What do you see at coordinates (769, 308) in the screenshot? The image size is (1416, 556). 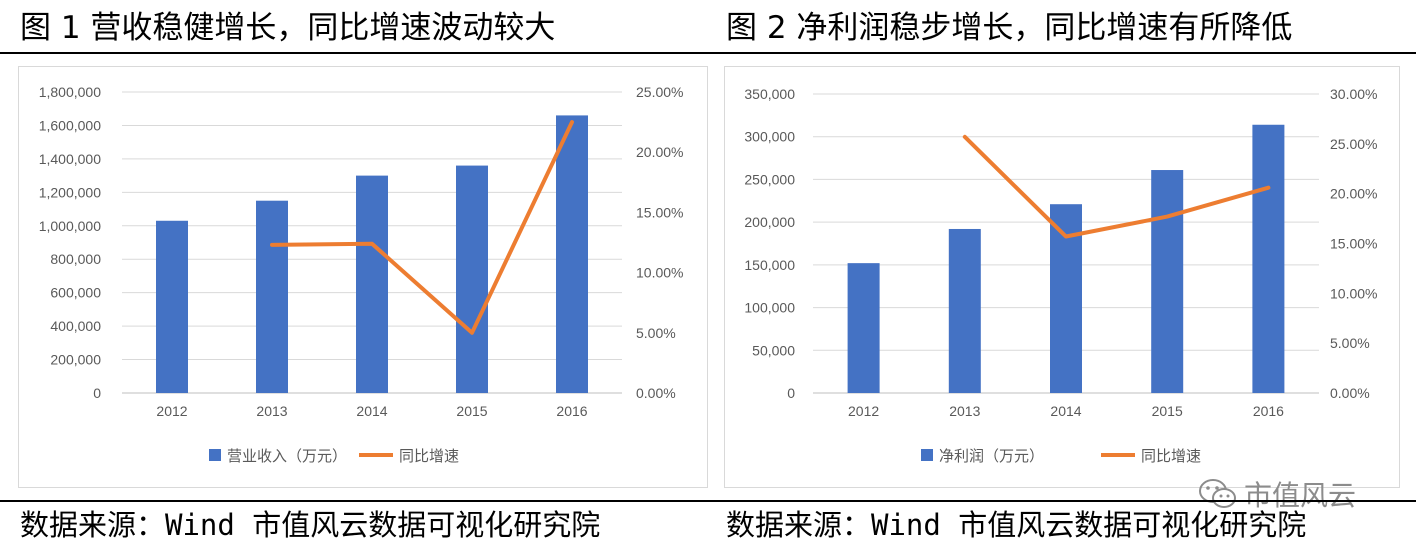 I see `left-axis-tick-label: 100,000` at bounding box center [769, 308].